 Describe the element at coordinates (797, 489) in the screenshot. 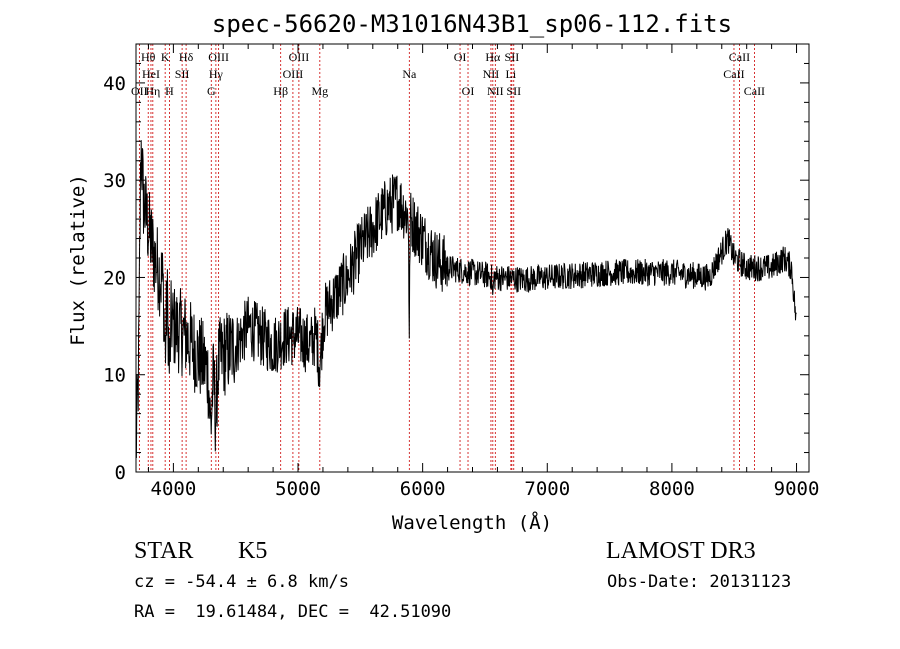

I see `x-tick-label: 9000` at that location.